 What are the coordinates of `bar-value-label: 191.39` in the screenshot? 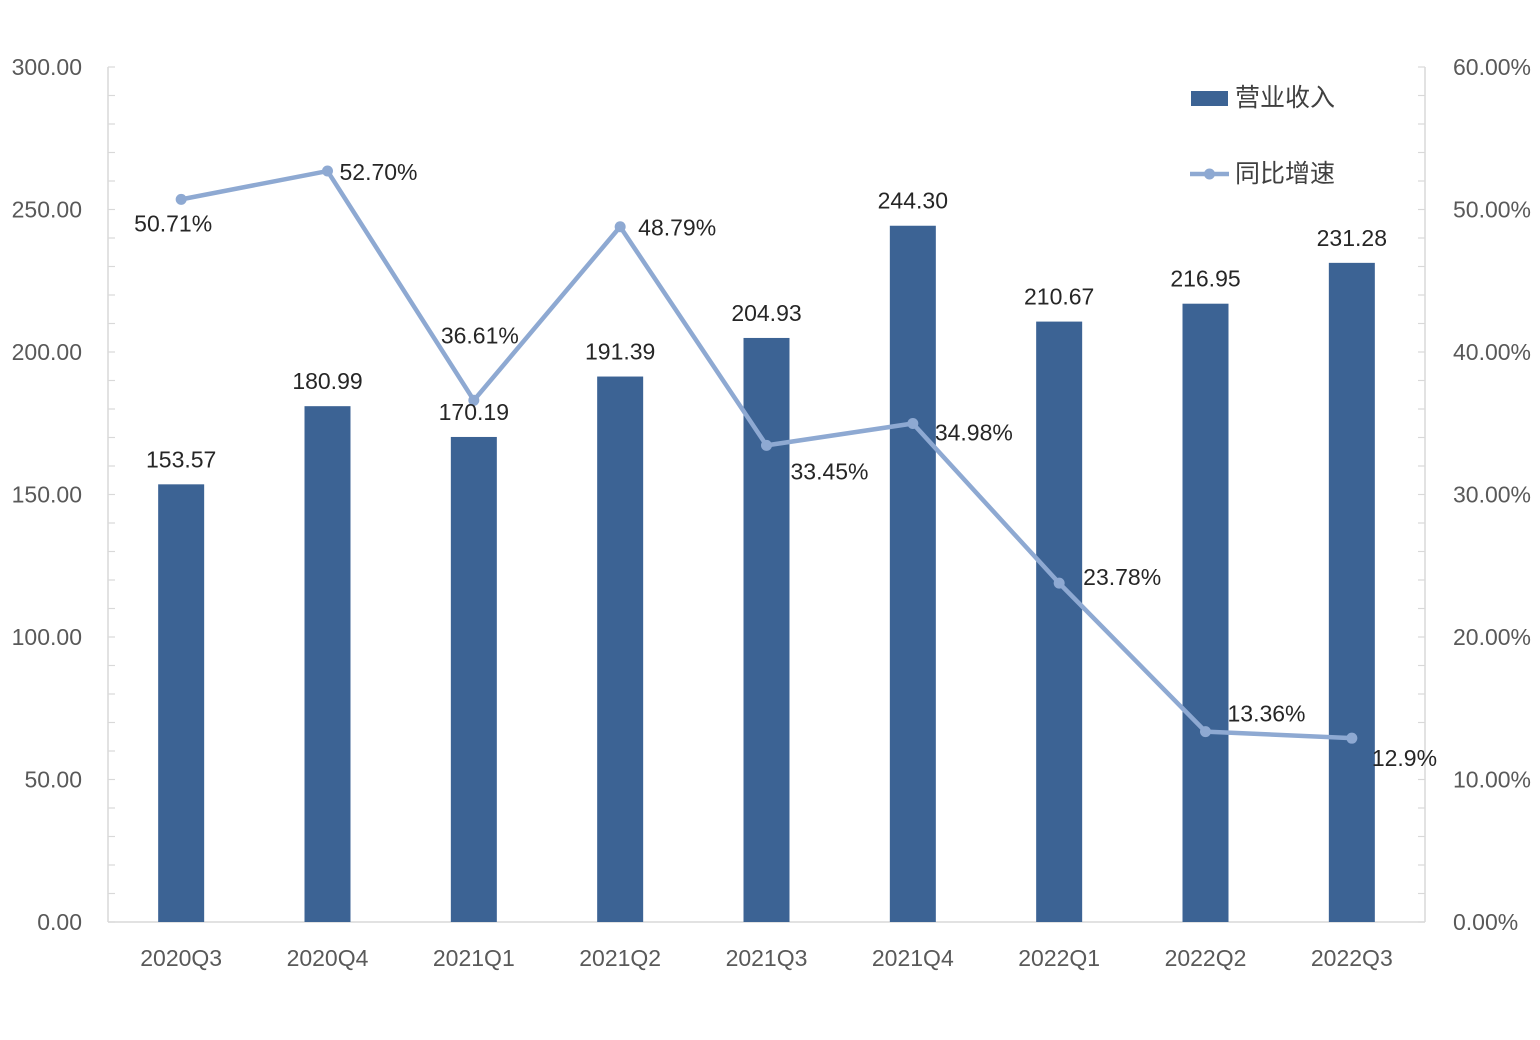 It's located at (620, 352).